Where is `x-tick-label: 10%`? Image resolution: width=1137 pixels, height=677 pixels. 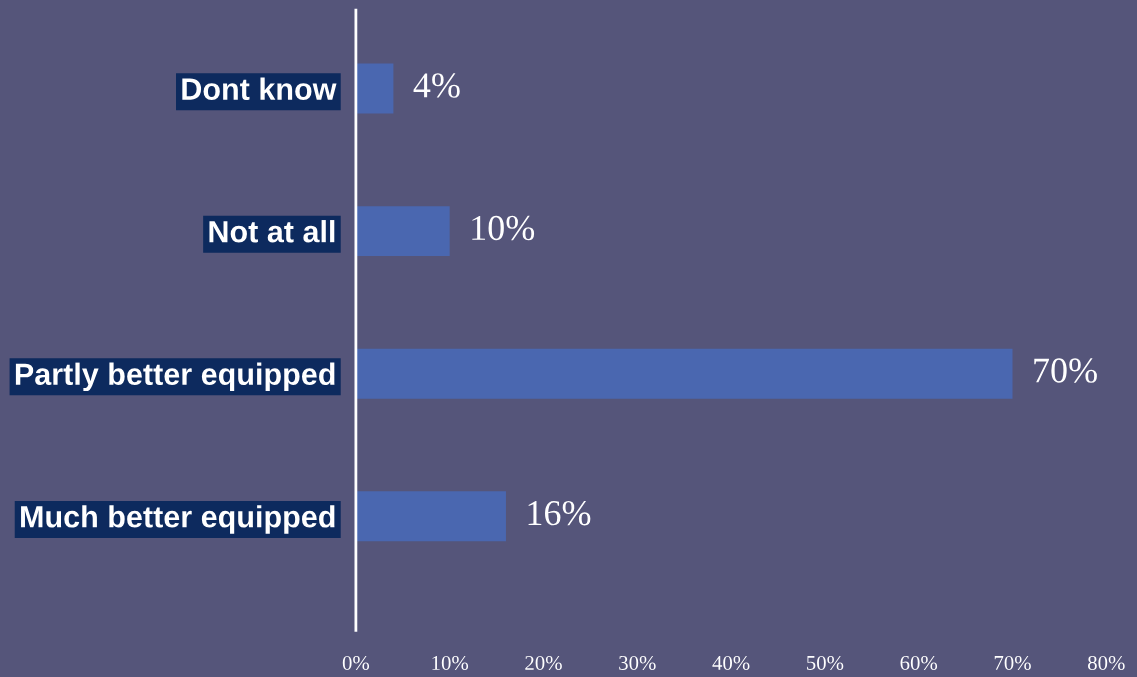
x-tick-label: 10% is located at coordinates (450, 663).